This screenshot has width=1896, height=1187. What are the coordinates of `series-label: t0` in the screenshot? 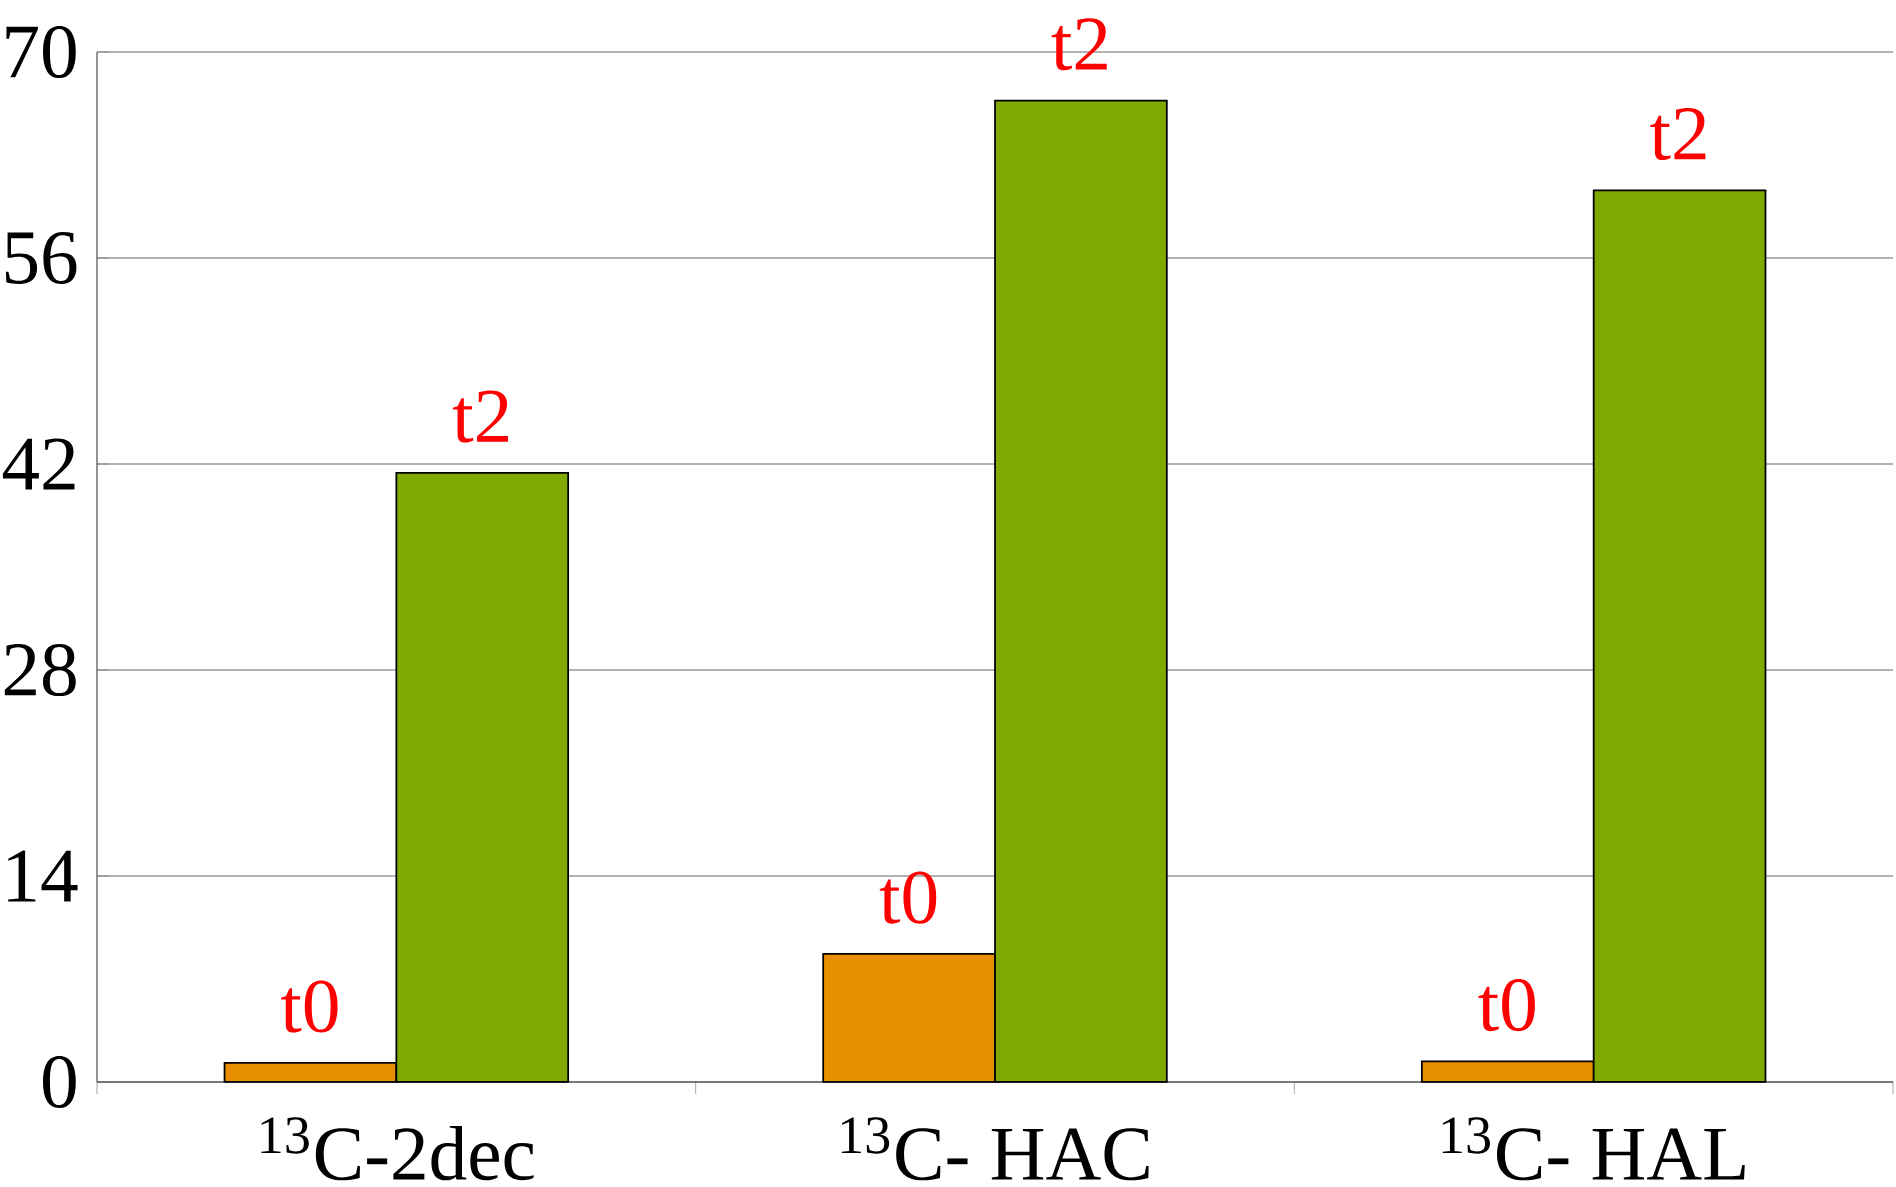 It's located at (309, 1006).